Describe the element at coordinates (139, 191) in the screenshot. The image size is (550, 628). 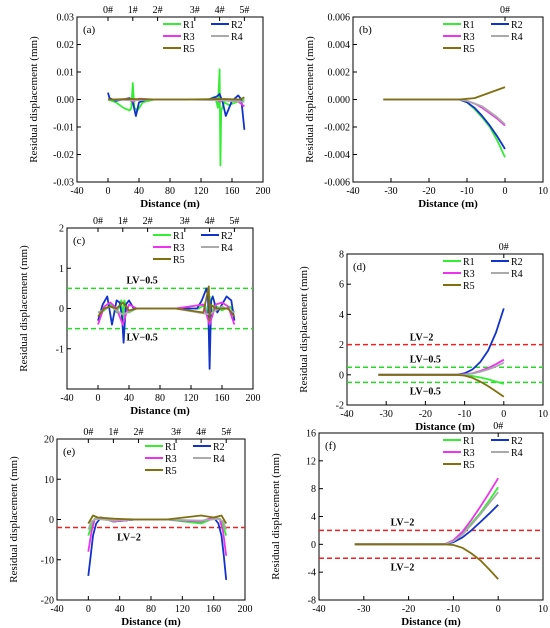
I see `x-tick-label: 40` at that location.